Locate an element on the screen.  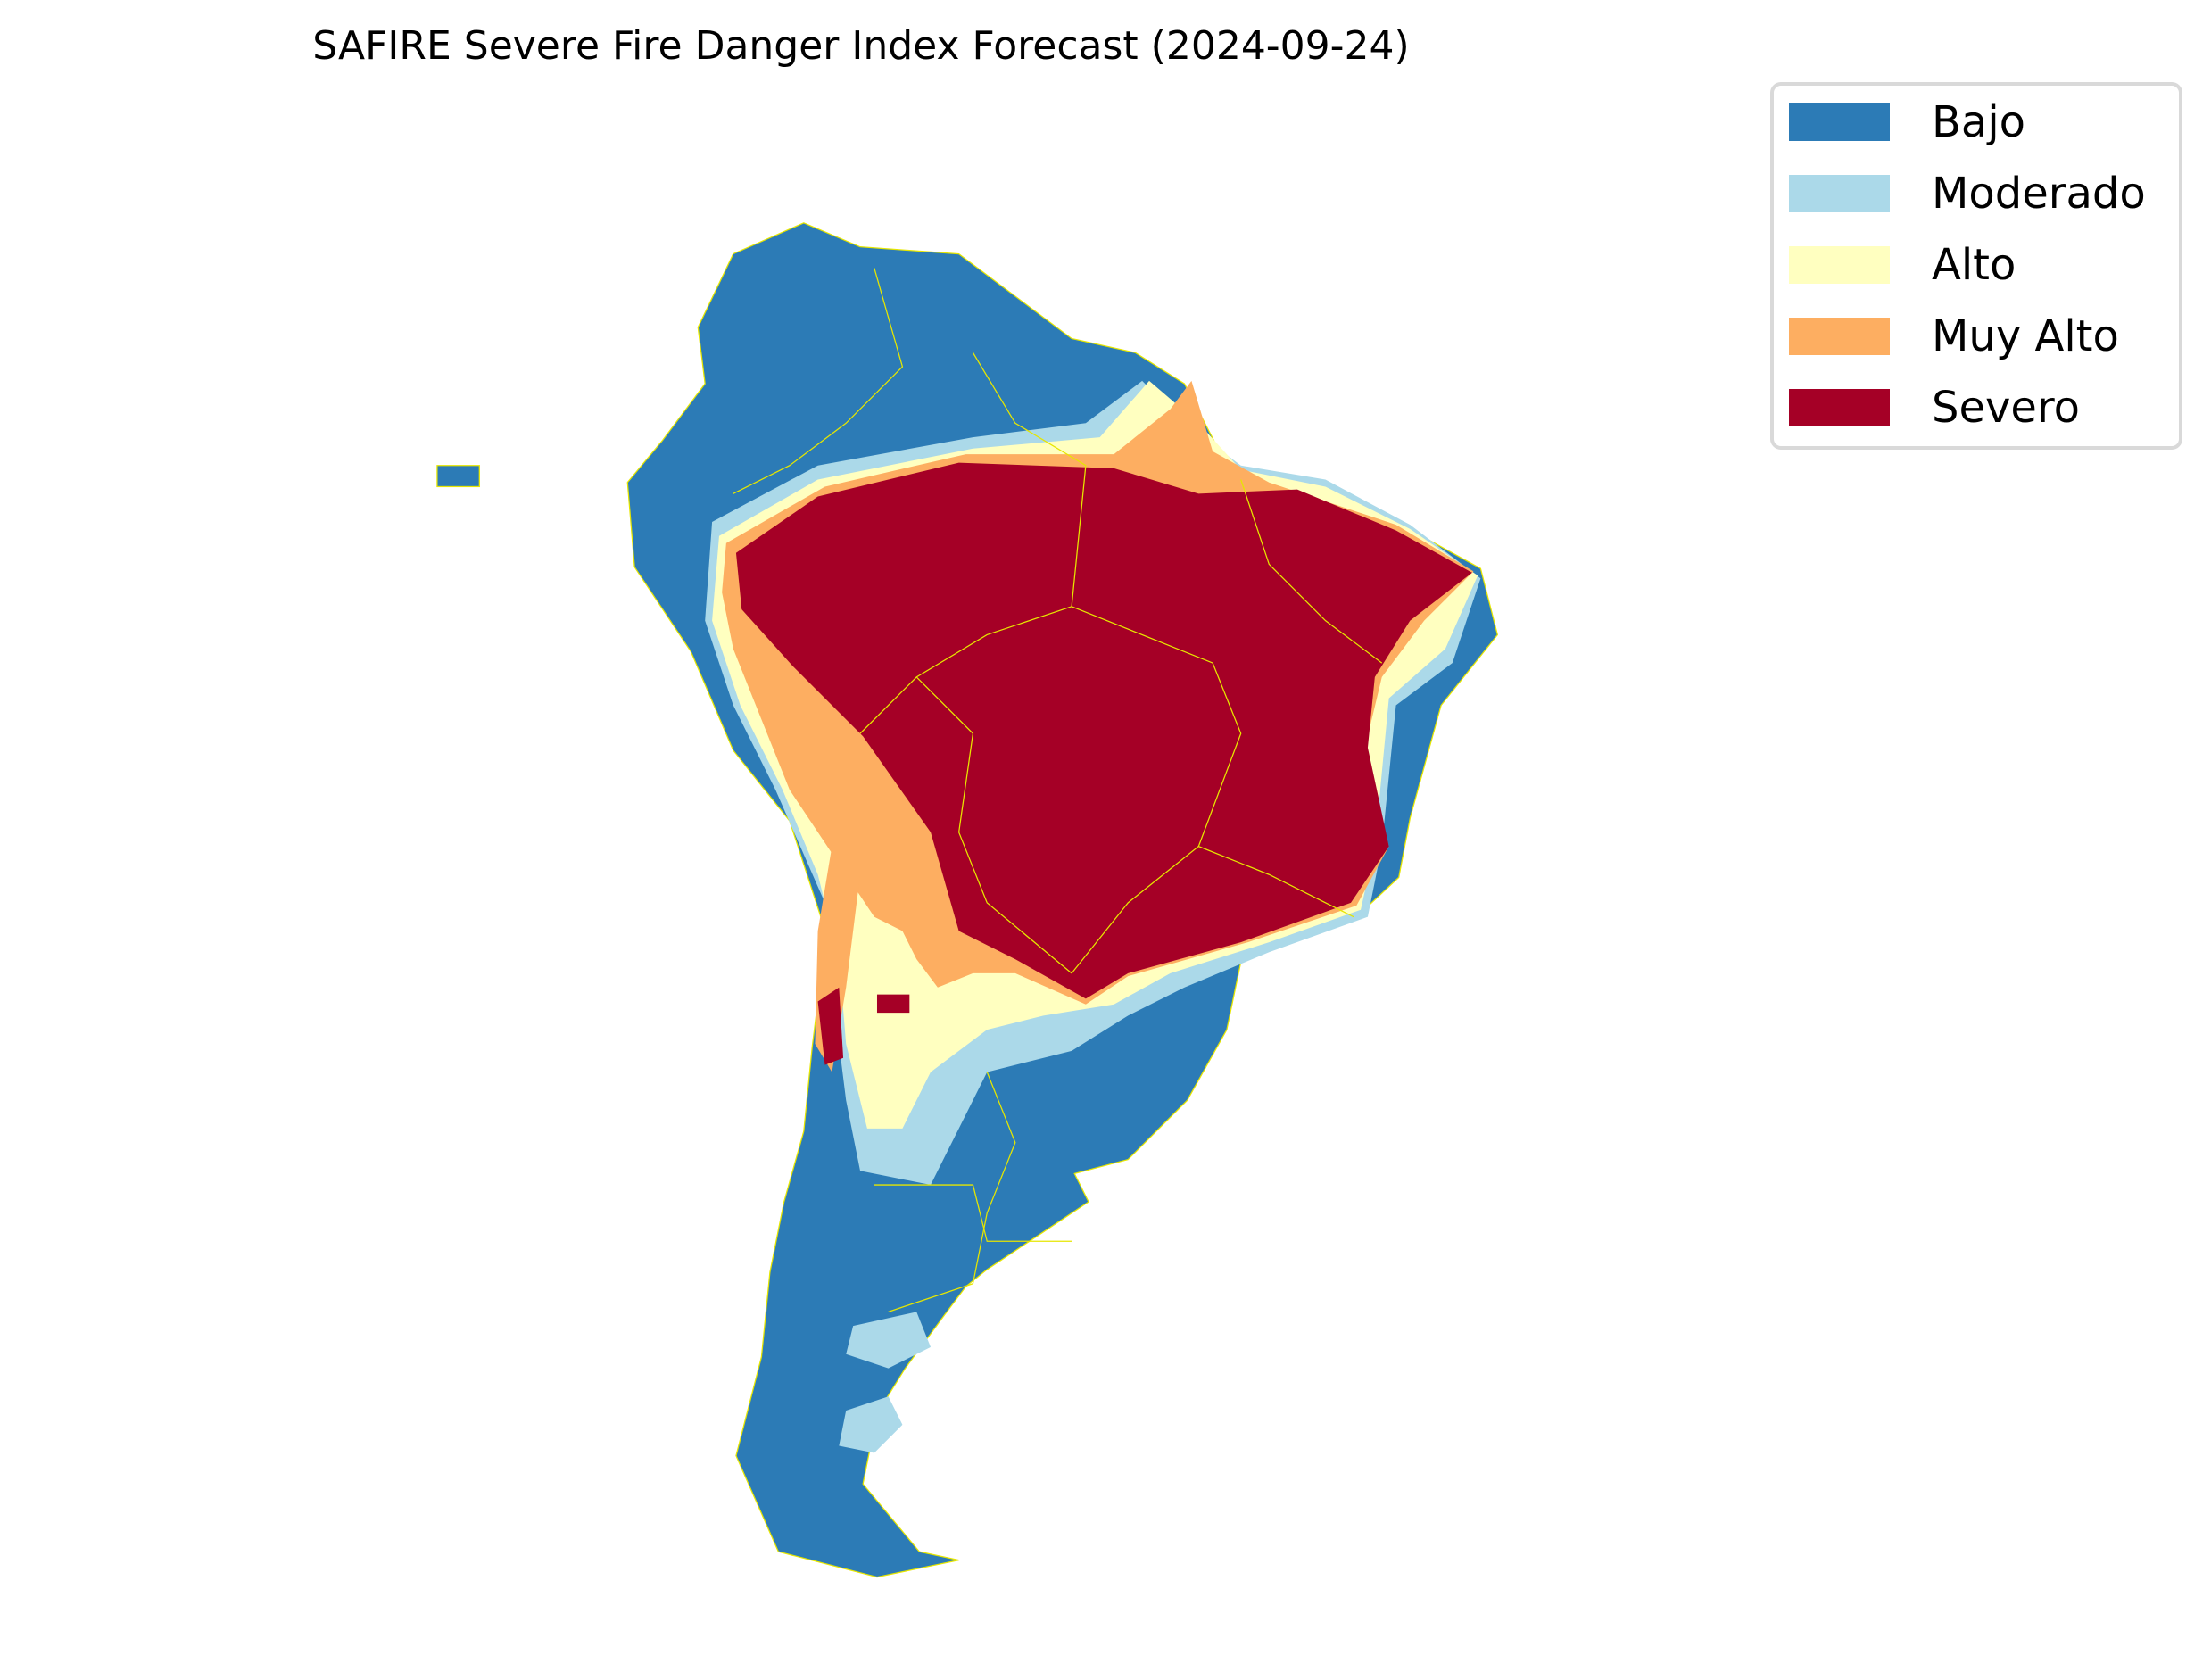
legend-swatch-bajo is located at coordinates (1839, 122).